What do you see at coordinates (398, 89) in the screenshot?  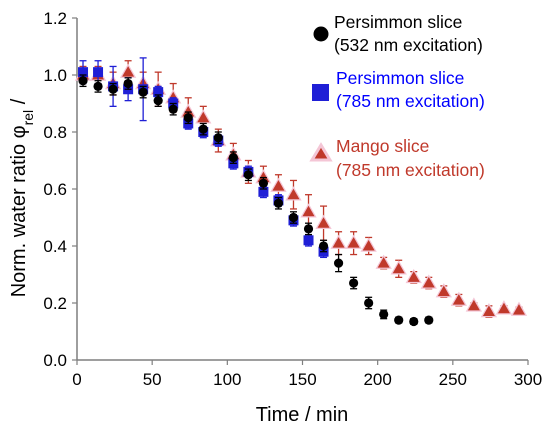 I see `legend-item-1: Persimmon slice (785 nm excitation)` at bounding box center [398, 89].